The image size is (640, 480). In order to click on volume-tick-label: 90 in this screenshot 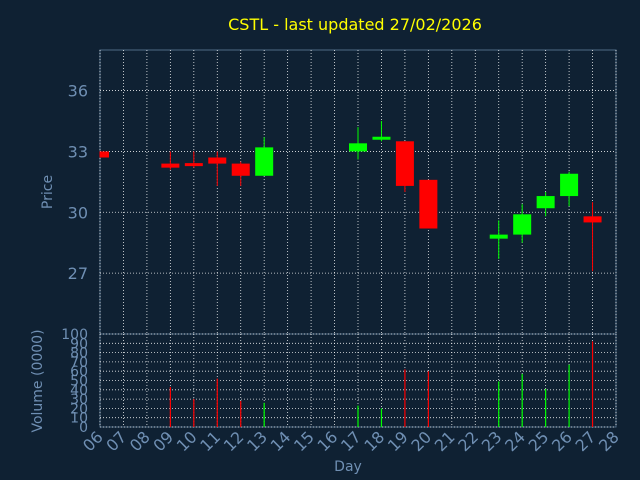, I will do `click(79, 344)`.